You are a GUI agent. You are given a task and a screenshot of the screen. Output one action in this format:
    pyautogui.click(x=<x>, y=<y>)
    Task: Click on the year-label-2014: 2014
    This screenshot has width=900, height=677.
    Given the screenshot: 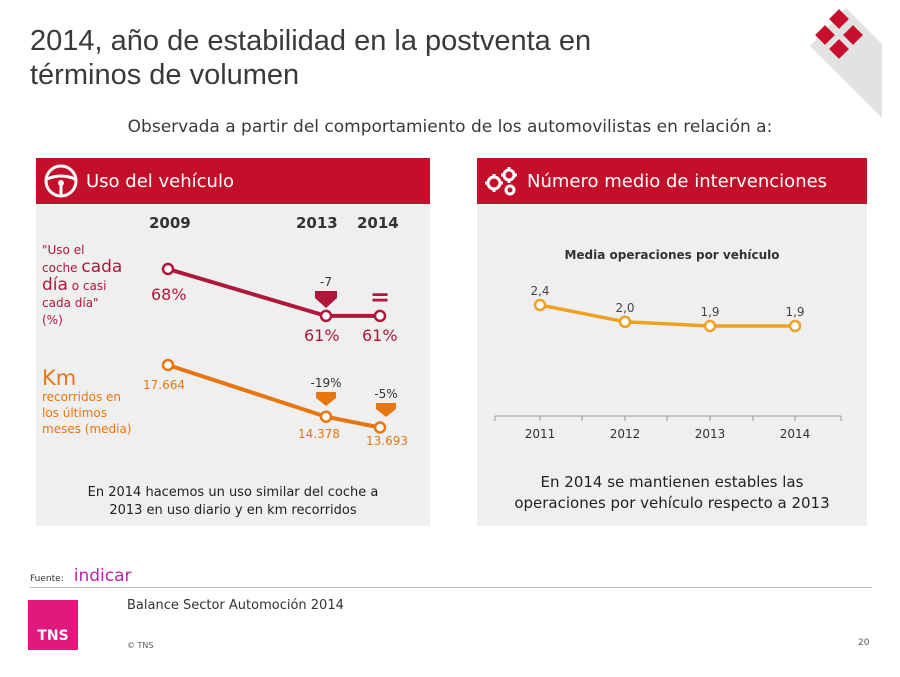 What is the action you would take?
    pyautogui.click(x=378, y=223)
    